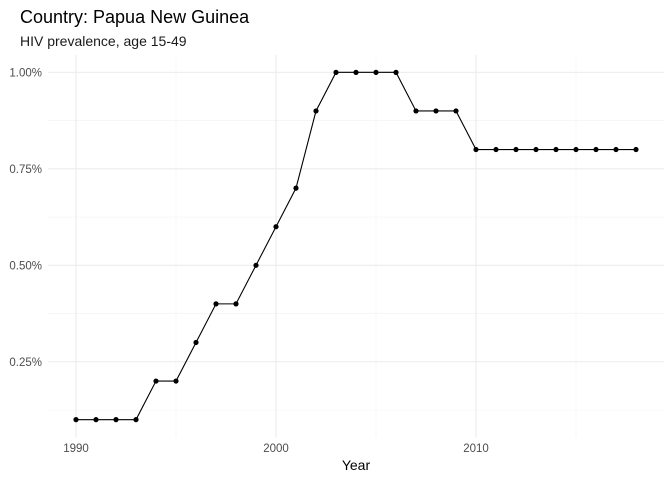  Describe the element at coordinates (25, 363) in the screenshot. I see `y-tick-label: 0.25%` at that location.